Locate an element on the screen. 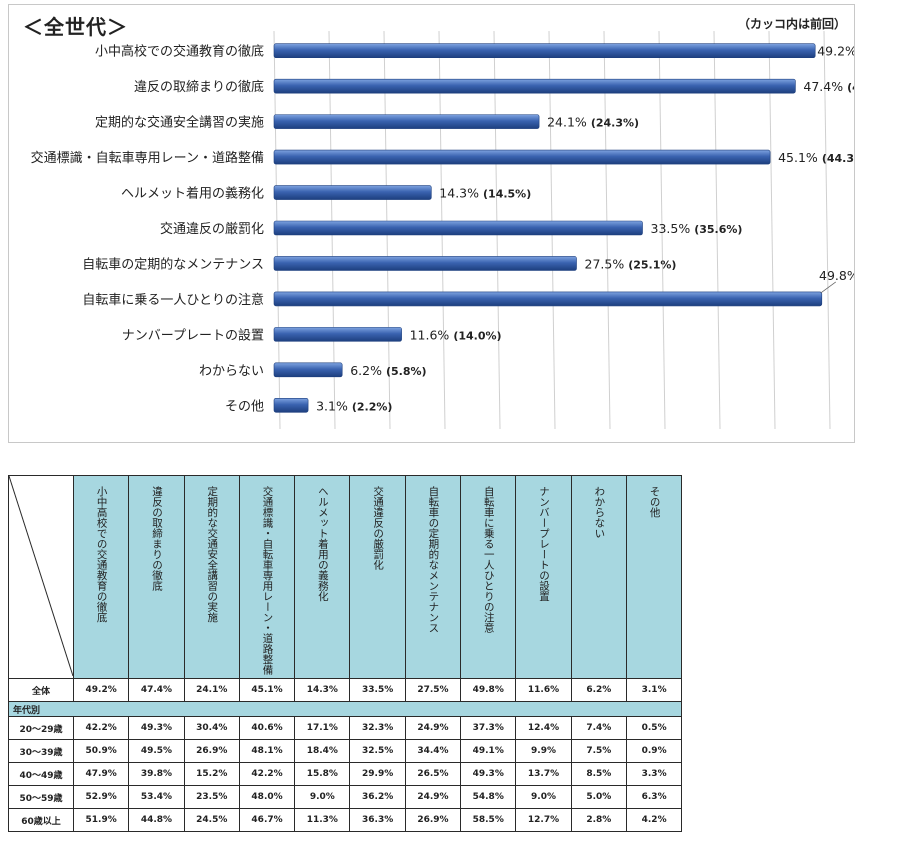 This screenshot has height=855, width=921. table-header-label: 交通標識・自転車専用レーン・道路整備 is located at coordinates (267, 580).